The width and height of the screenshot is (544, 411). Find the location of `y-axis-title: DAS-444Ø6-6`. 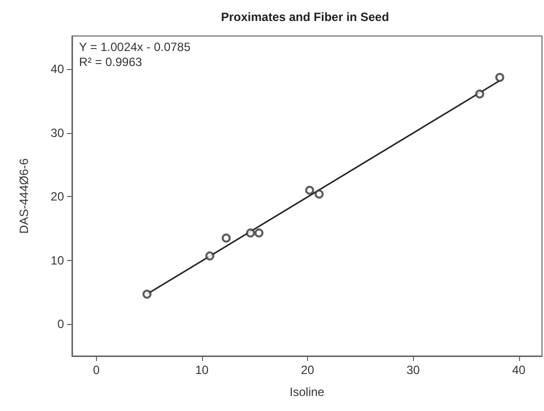

y-axis-title: DAS-444Ø6-6 is located at coordinates (24, 196).